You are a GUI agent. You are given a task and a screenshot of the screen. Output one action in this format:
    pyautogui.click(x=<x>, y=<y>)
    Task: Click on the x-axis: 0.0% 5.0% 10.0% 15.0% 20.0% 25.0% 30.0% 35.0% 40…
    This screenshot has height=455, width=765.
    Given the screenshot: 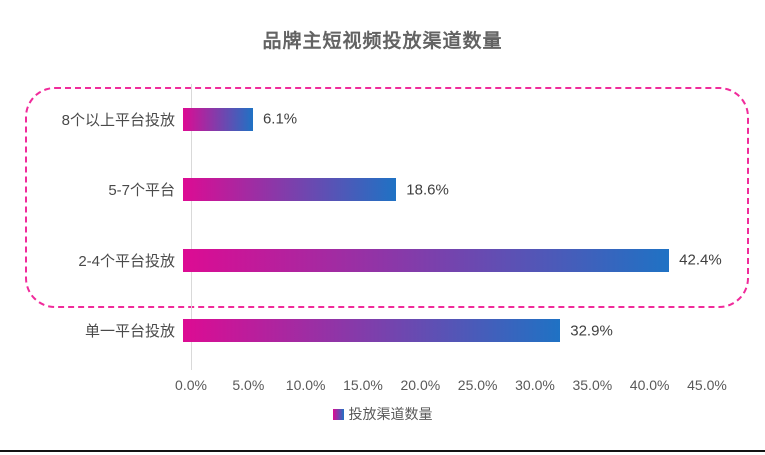 What is the action you would take?
    pyautogui.click(x=451, y=386)
    